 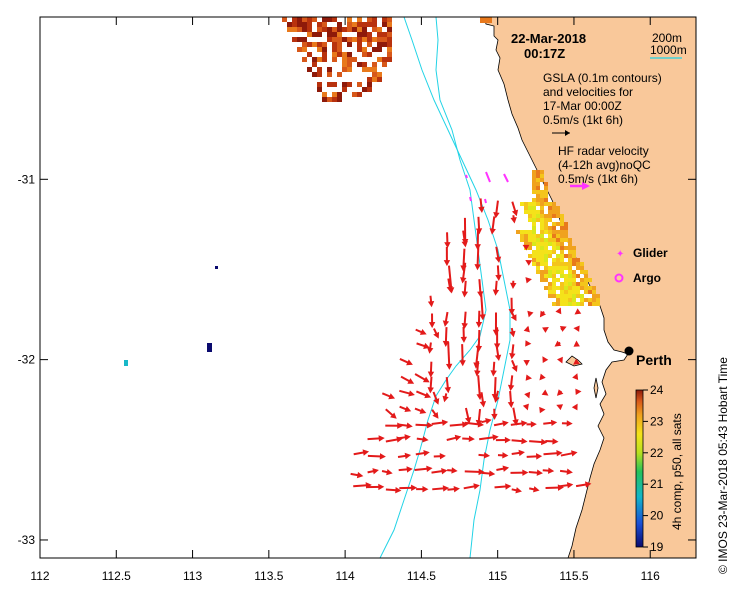 What do you see at coordinates (668, 50) in the screenshot?
I see `isobath-1000-label: 1000m` at bounding box center [668, 50].